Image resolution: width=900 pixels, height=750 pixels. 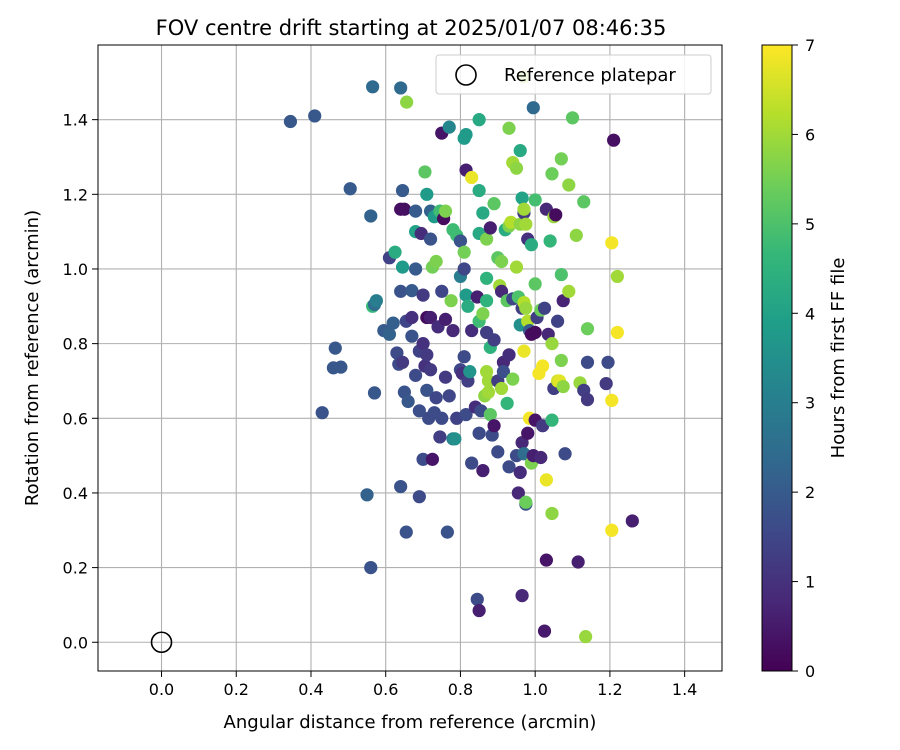 What do you see at coordinates (161, 689) in the screenshot?
I see `x-tick-label: 0.0` at bounding box center [161, 689].